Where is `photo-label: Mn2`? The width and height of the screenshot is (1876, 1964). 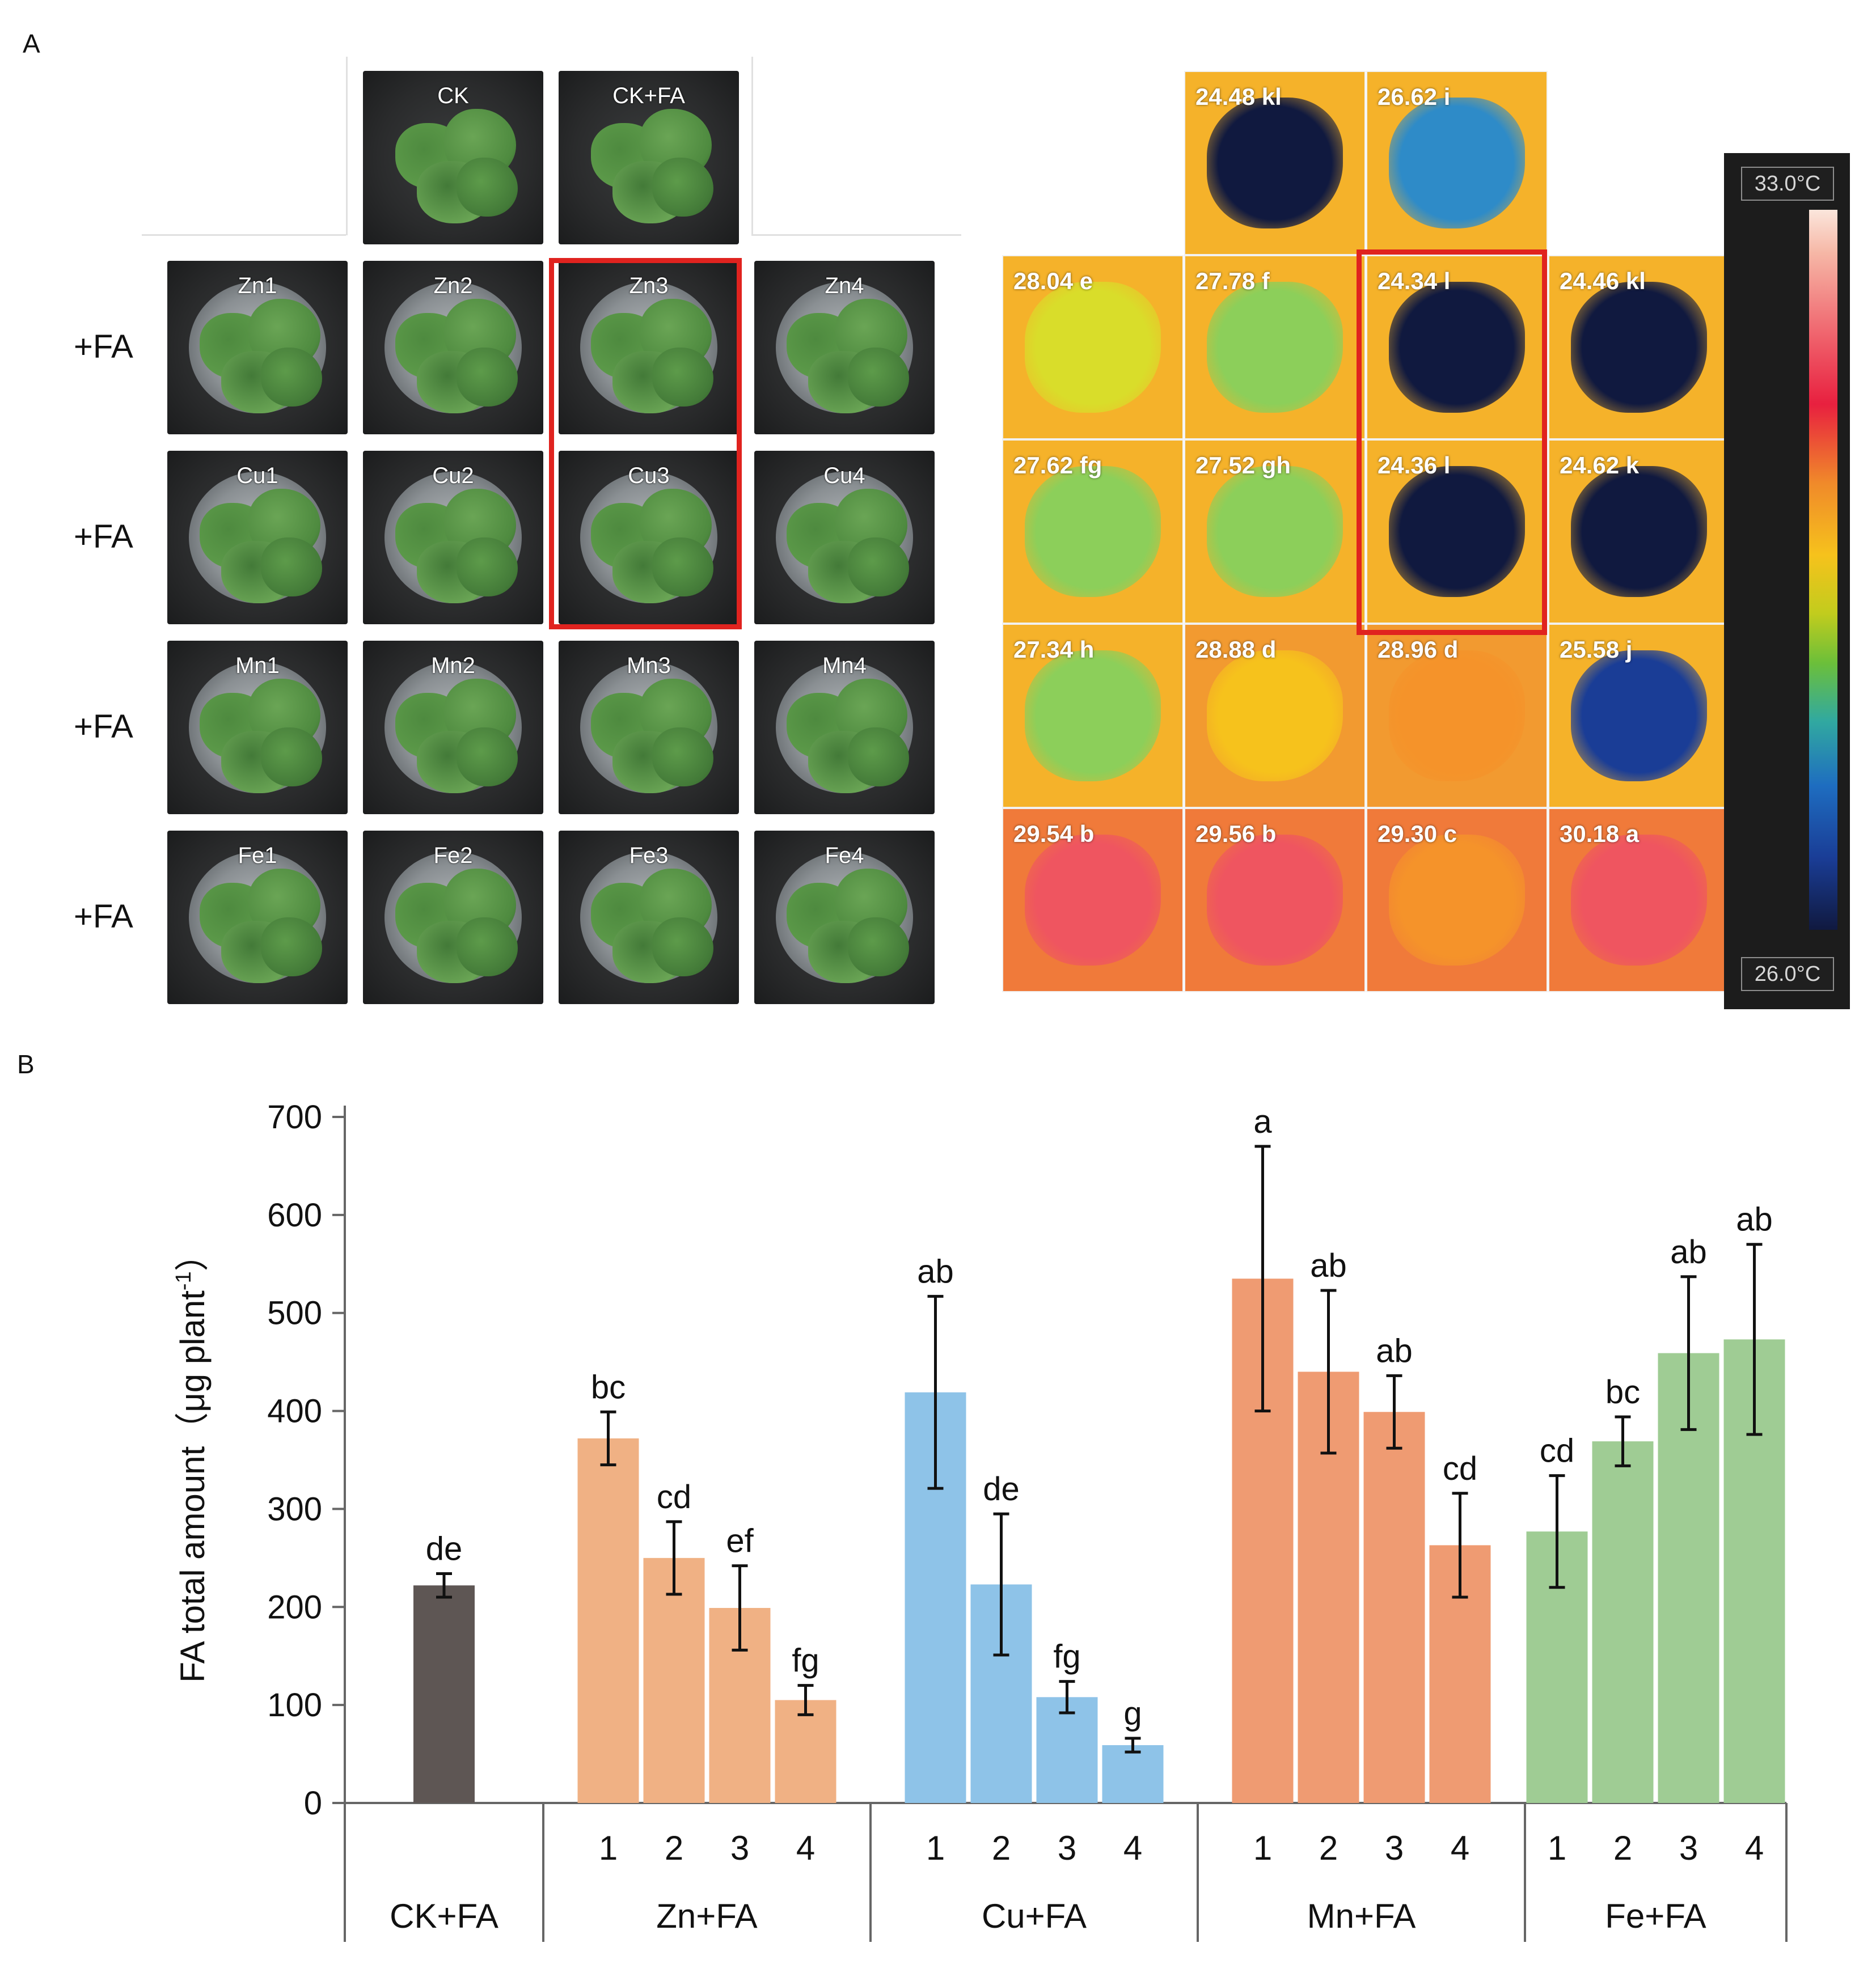
photo-label: Mn2 is located at coordinates (453, 666).